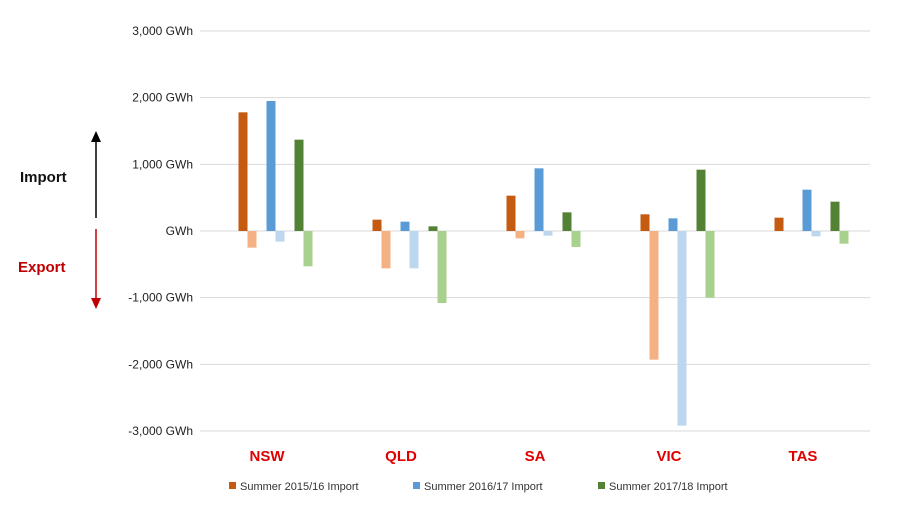  What do you see at coordinates (42, 267) in the screenshot?
I see `export-label: Export` at bounding box center [42, 267].